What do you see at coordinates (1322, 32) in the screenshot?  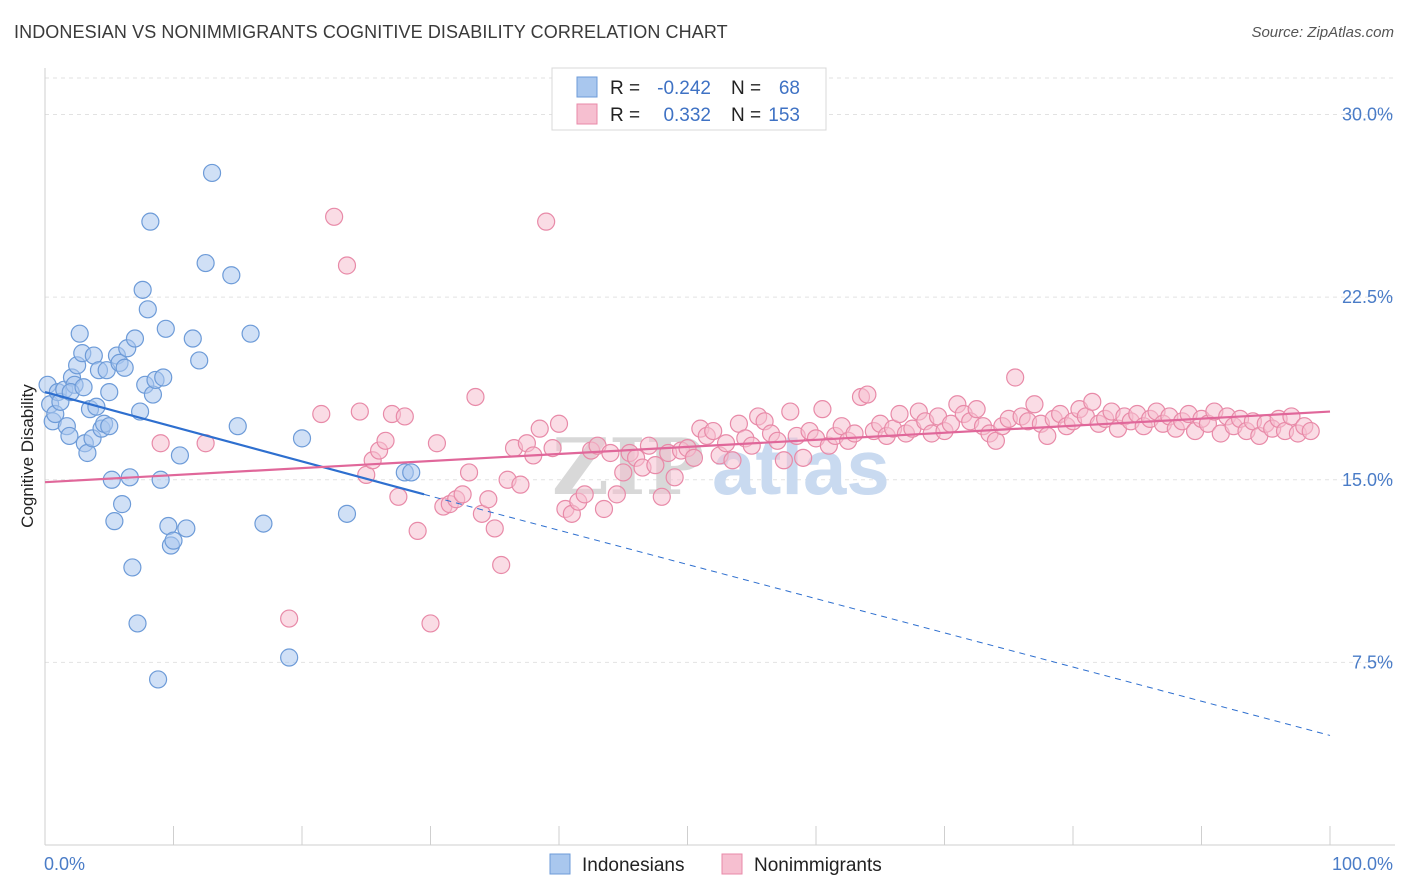 I see `chart-source: Source: ZipAtlas.com` at bounding box center [1322, 32].